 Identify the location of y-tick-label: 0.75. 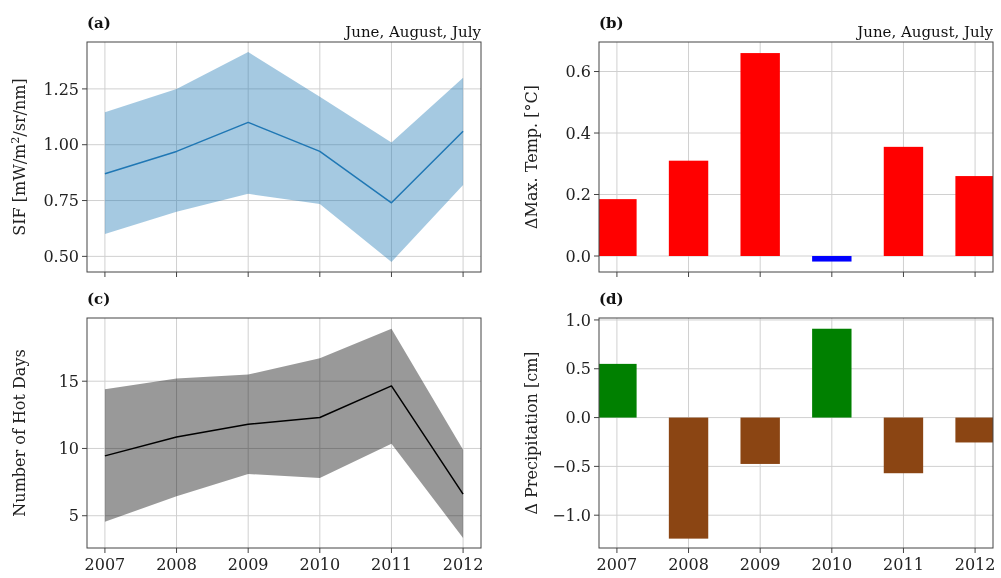
(61, 201).